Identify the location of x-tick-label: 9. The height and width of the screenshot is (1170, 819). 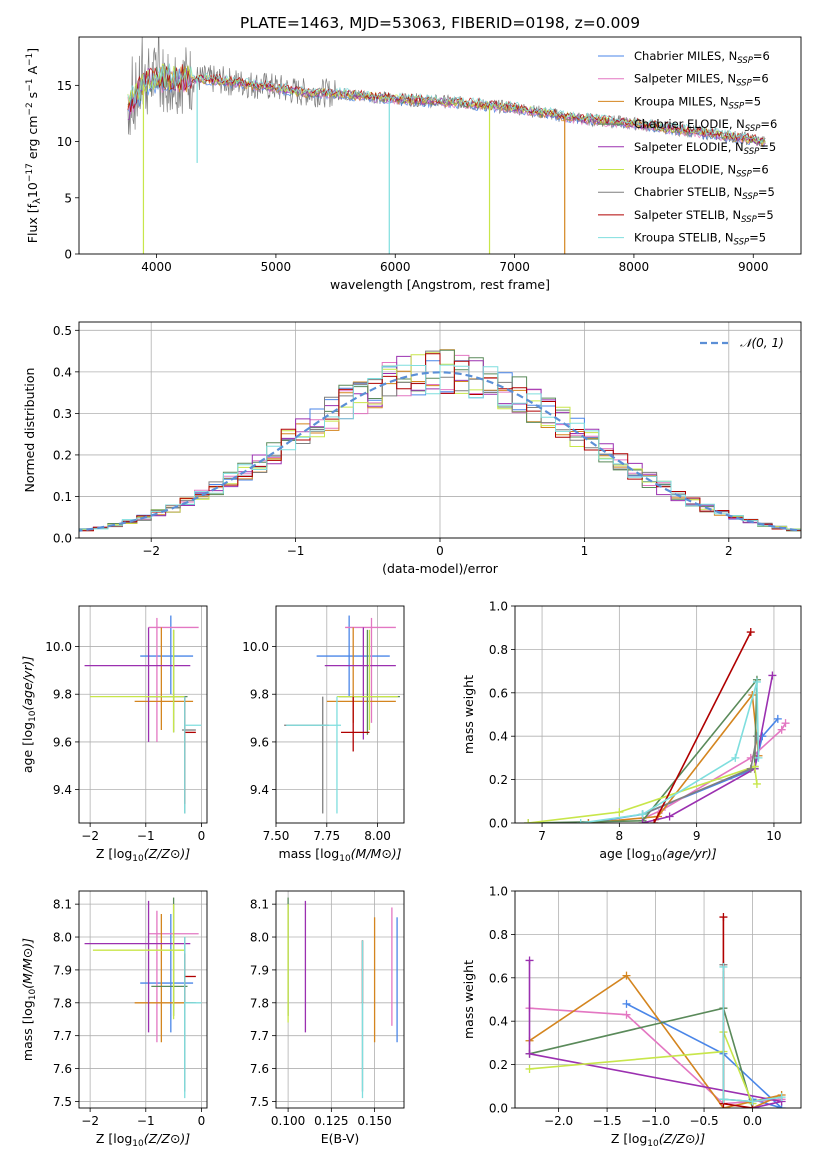
(697, 836).